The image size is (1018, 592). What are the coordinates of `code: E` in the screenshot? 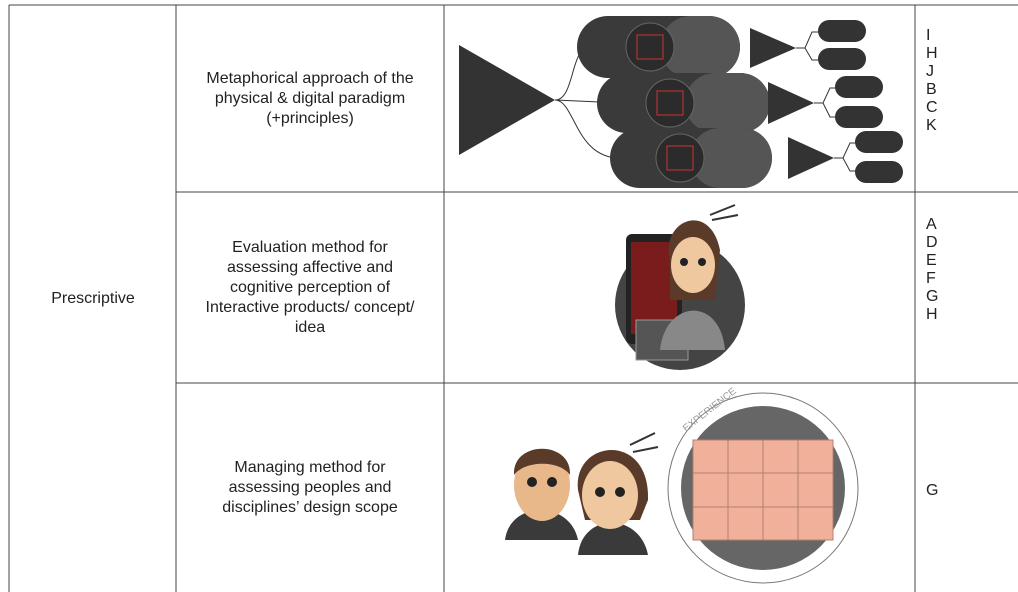 It's located at (931, 260).